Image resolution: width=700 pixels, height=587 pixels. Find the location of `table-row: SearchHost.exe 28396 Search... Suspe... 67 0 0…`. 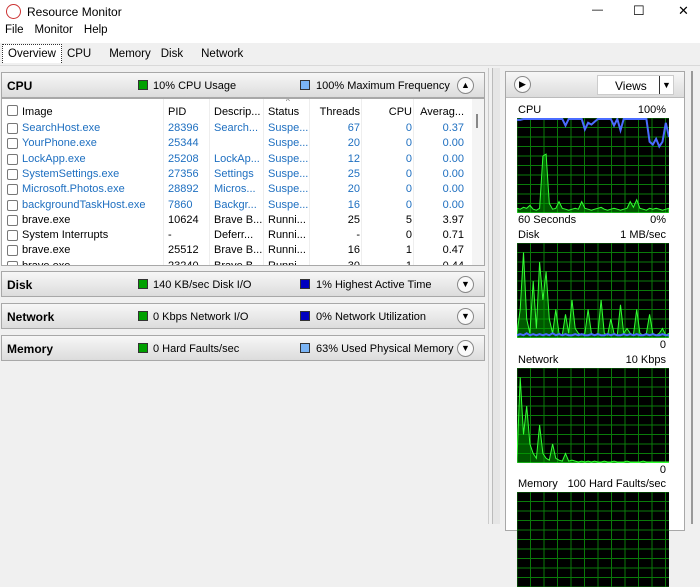

table-row: SearchHost.exe 28396 Search... Suspe... 67 0 0… is located at coordinates (237, 128).